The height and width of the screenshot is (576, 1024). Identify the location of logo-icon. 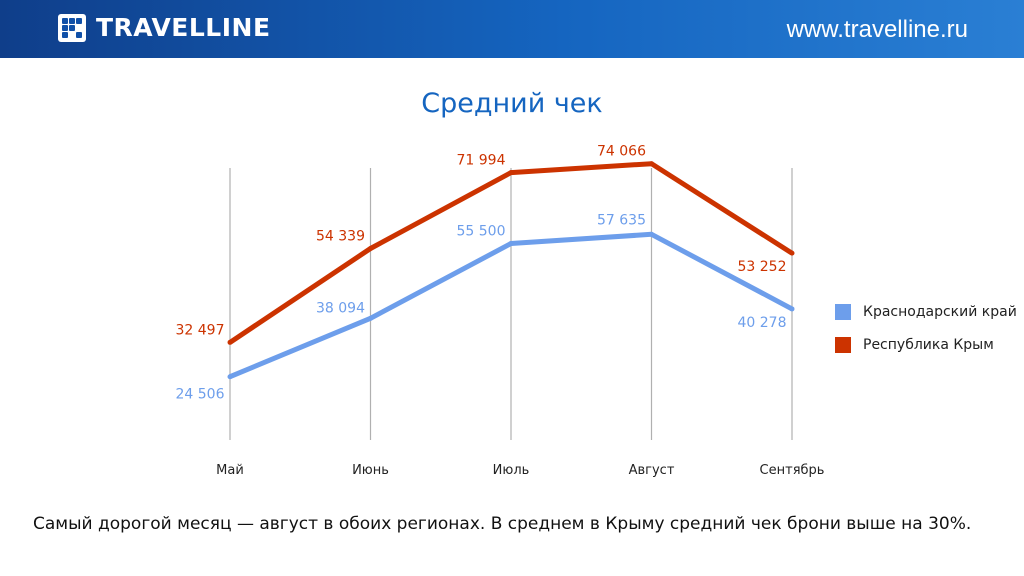
(72, 28).